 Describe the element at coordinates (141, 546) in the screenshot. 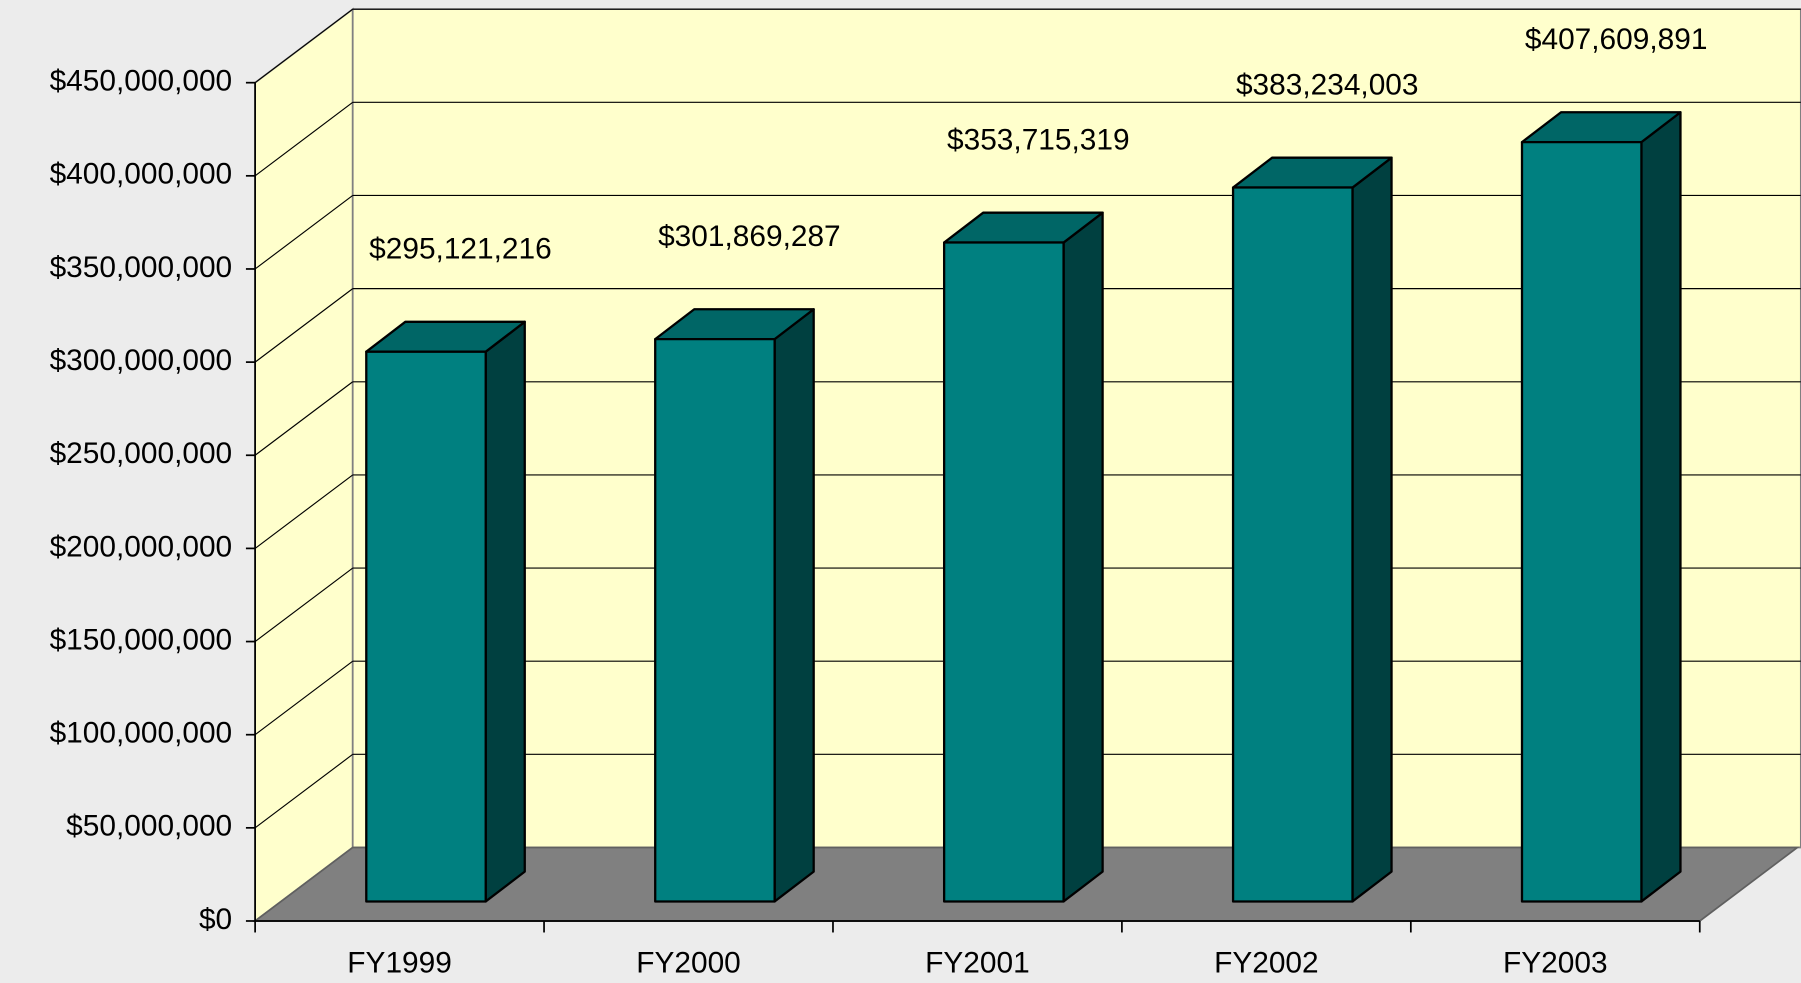

I see `y-tick-label: $200,000,000` at that location.